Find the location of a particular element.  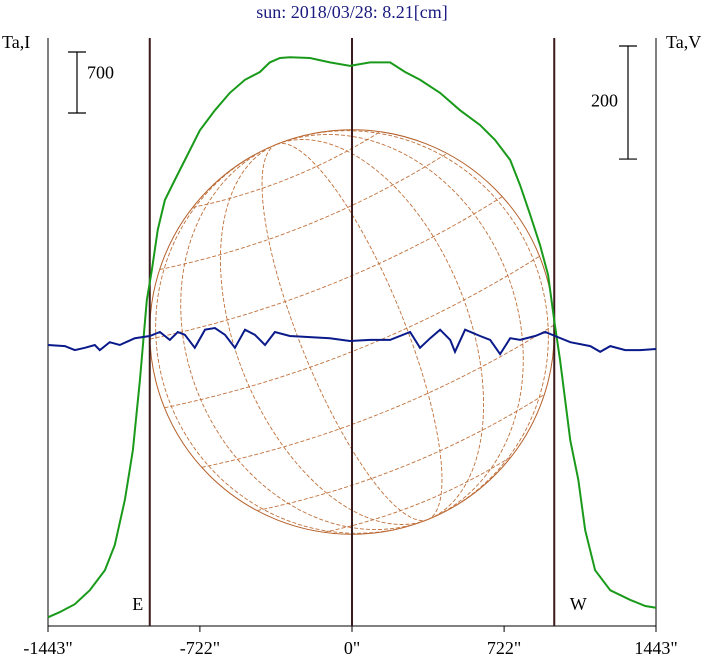

scale-bar-label: 200 is located at coordinates (604, 101).